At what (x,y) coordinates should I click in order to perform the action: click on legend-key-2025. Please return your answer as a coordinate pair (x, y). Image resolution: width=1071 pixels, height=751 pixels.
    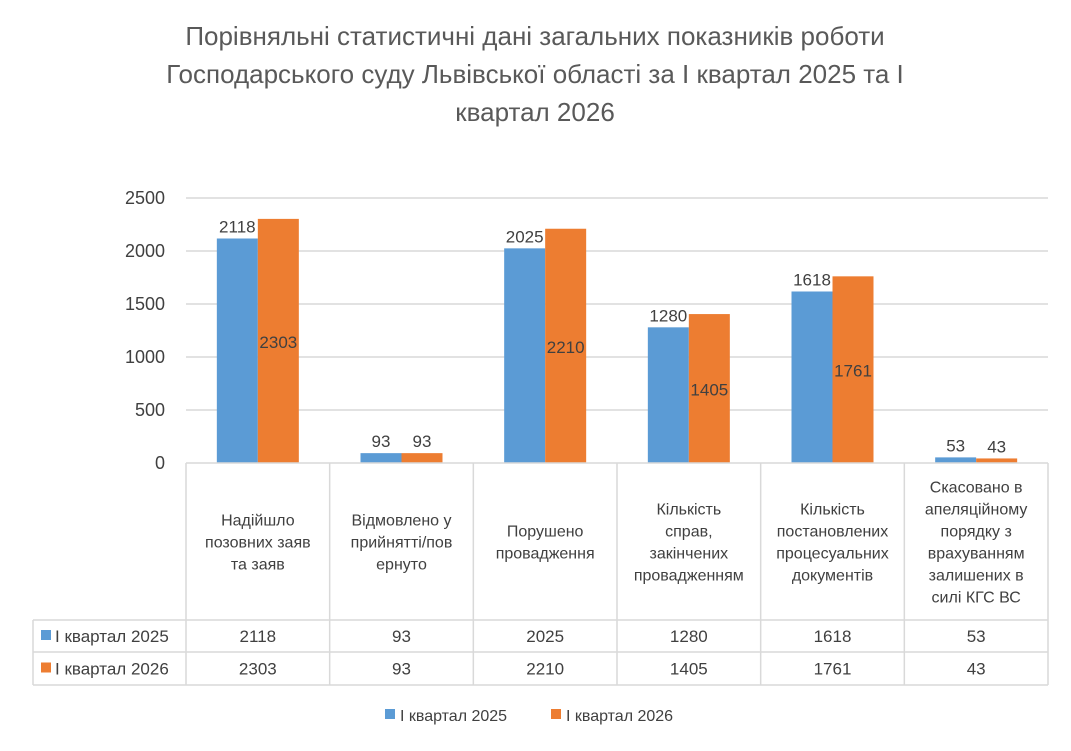
    Looking at the image, I should click on (46, 635).